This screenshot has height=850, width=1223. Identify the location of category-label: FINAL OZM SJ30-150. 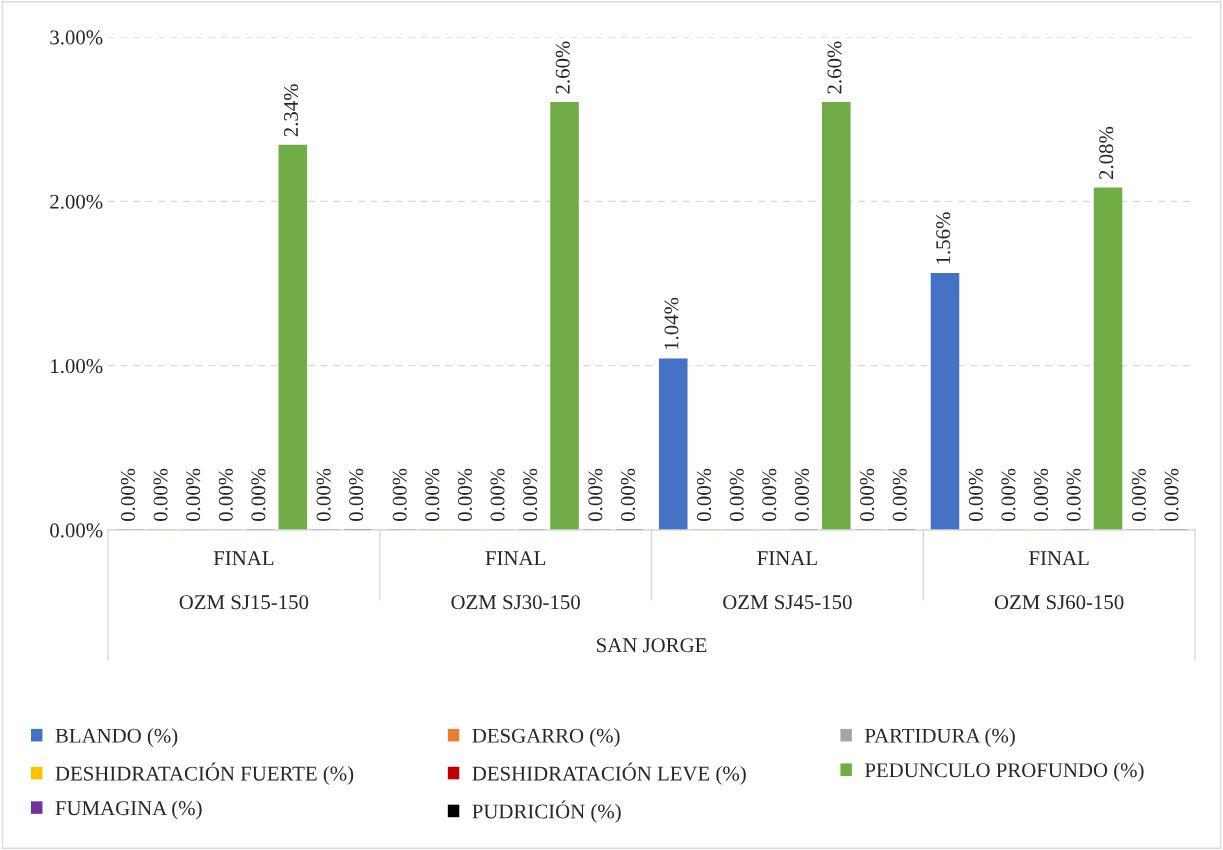
(515, 580).